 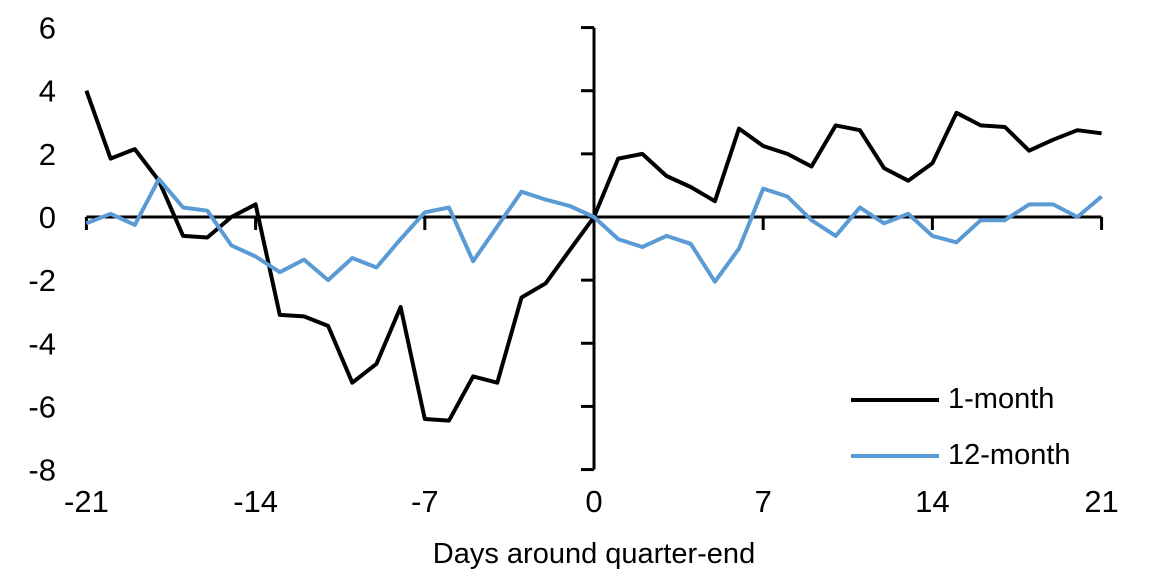 I want to click on legend: 1-month 12-month, so click(x=961, y=440).